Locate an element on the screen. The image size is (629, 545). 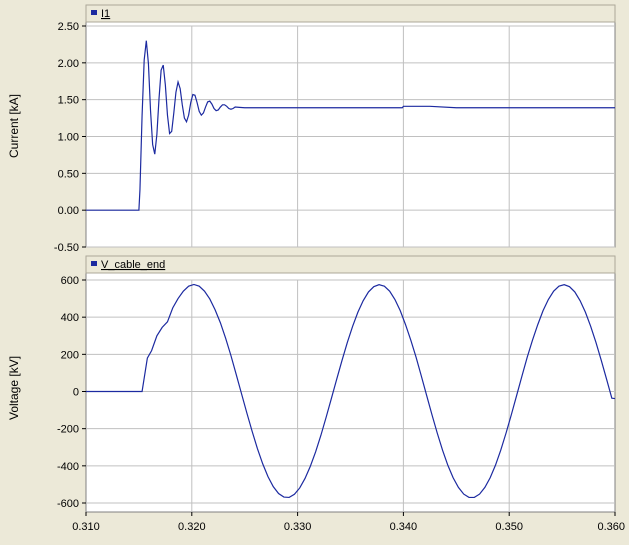
current-y-tick-label: 1.00 is located at coordinates (68, 138).